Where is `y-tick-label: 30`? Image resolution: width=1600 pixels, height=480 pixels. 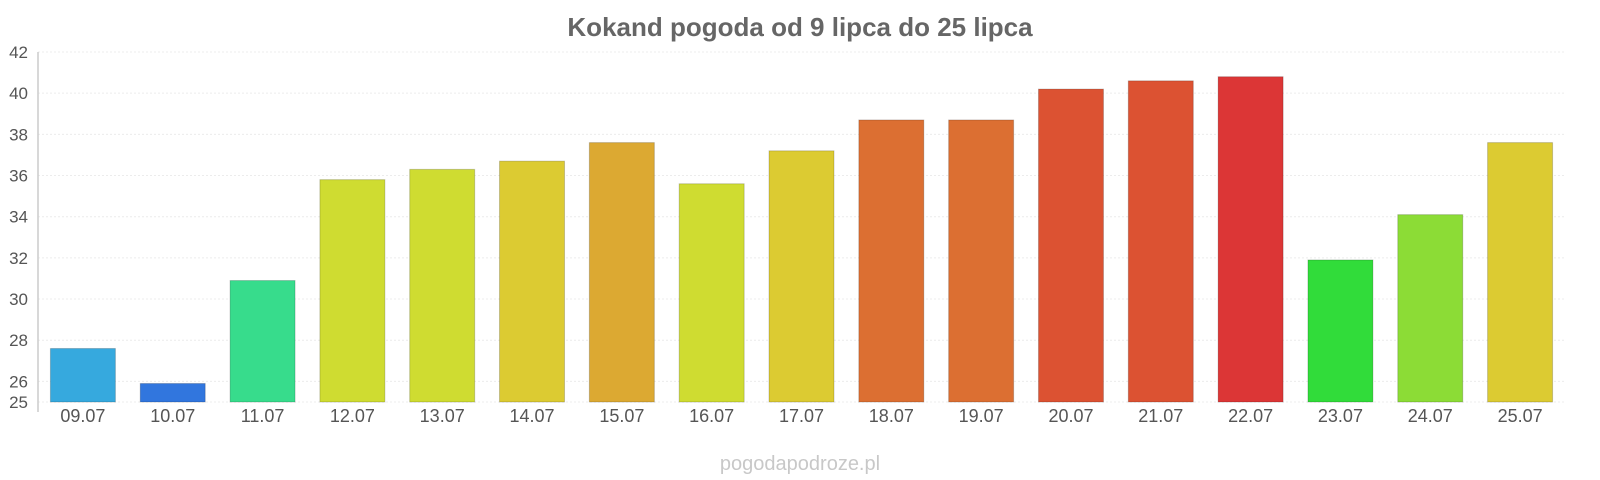
y-tick-label: 30 is located at coordinates (18, 299).